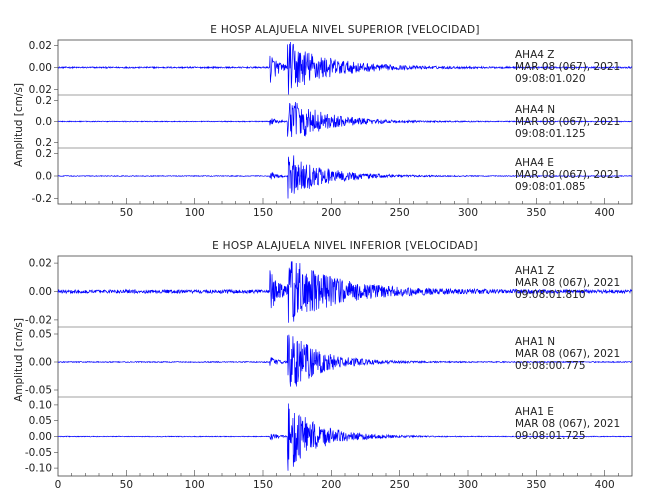 The height and width of the screenshot is (500, 650). What do you see at coordinates (550, 295) in the screenshot?
I see `trace-time-label: 09:08:01.810` at bounding box center [550, 295].